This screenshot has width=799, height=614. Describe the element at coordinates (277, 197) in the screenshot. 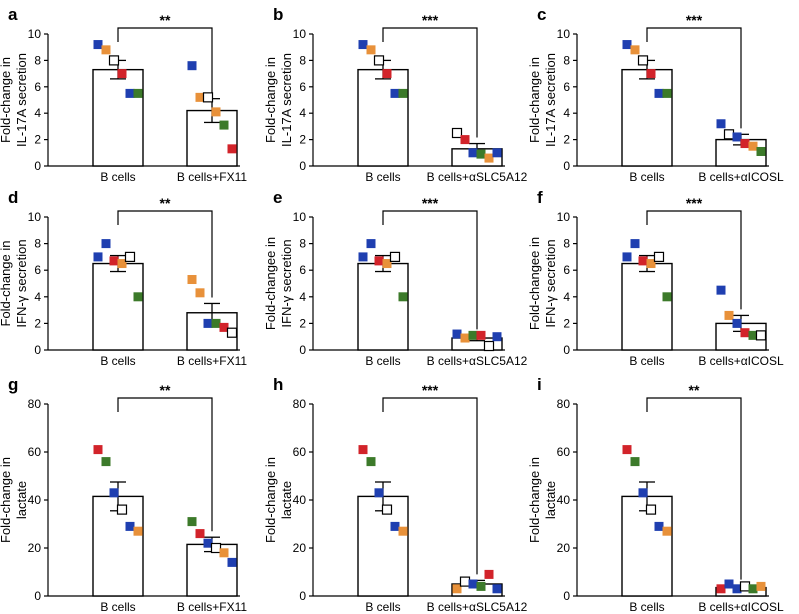

I see `panel-label: e` at that location.